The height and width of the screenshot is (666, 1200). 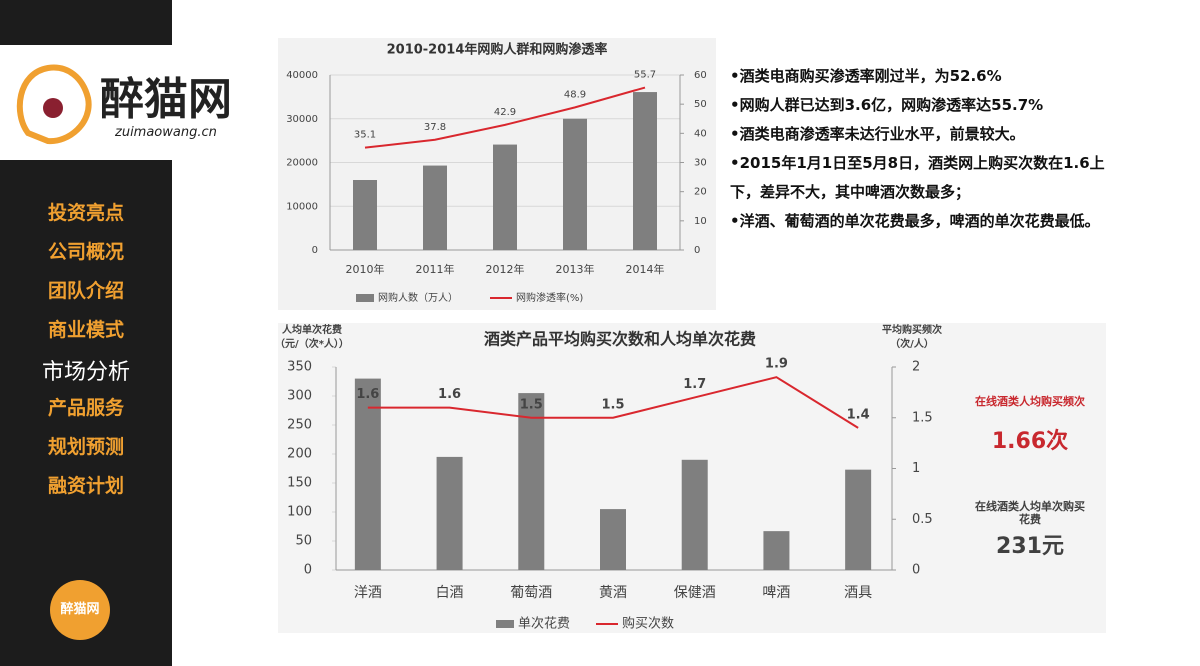 What do you see at coordinates (435, 127) in the screenshot?
I see `data-label: 37.8` at bounding box center [435, 127].